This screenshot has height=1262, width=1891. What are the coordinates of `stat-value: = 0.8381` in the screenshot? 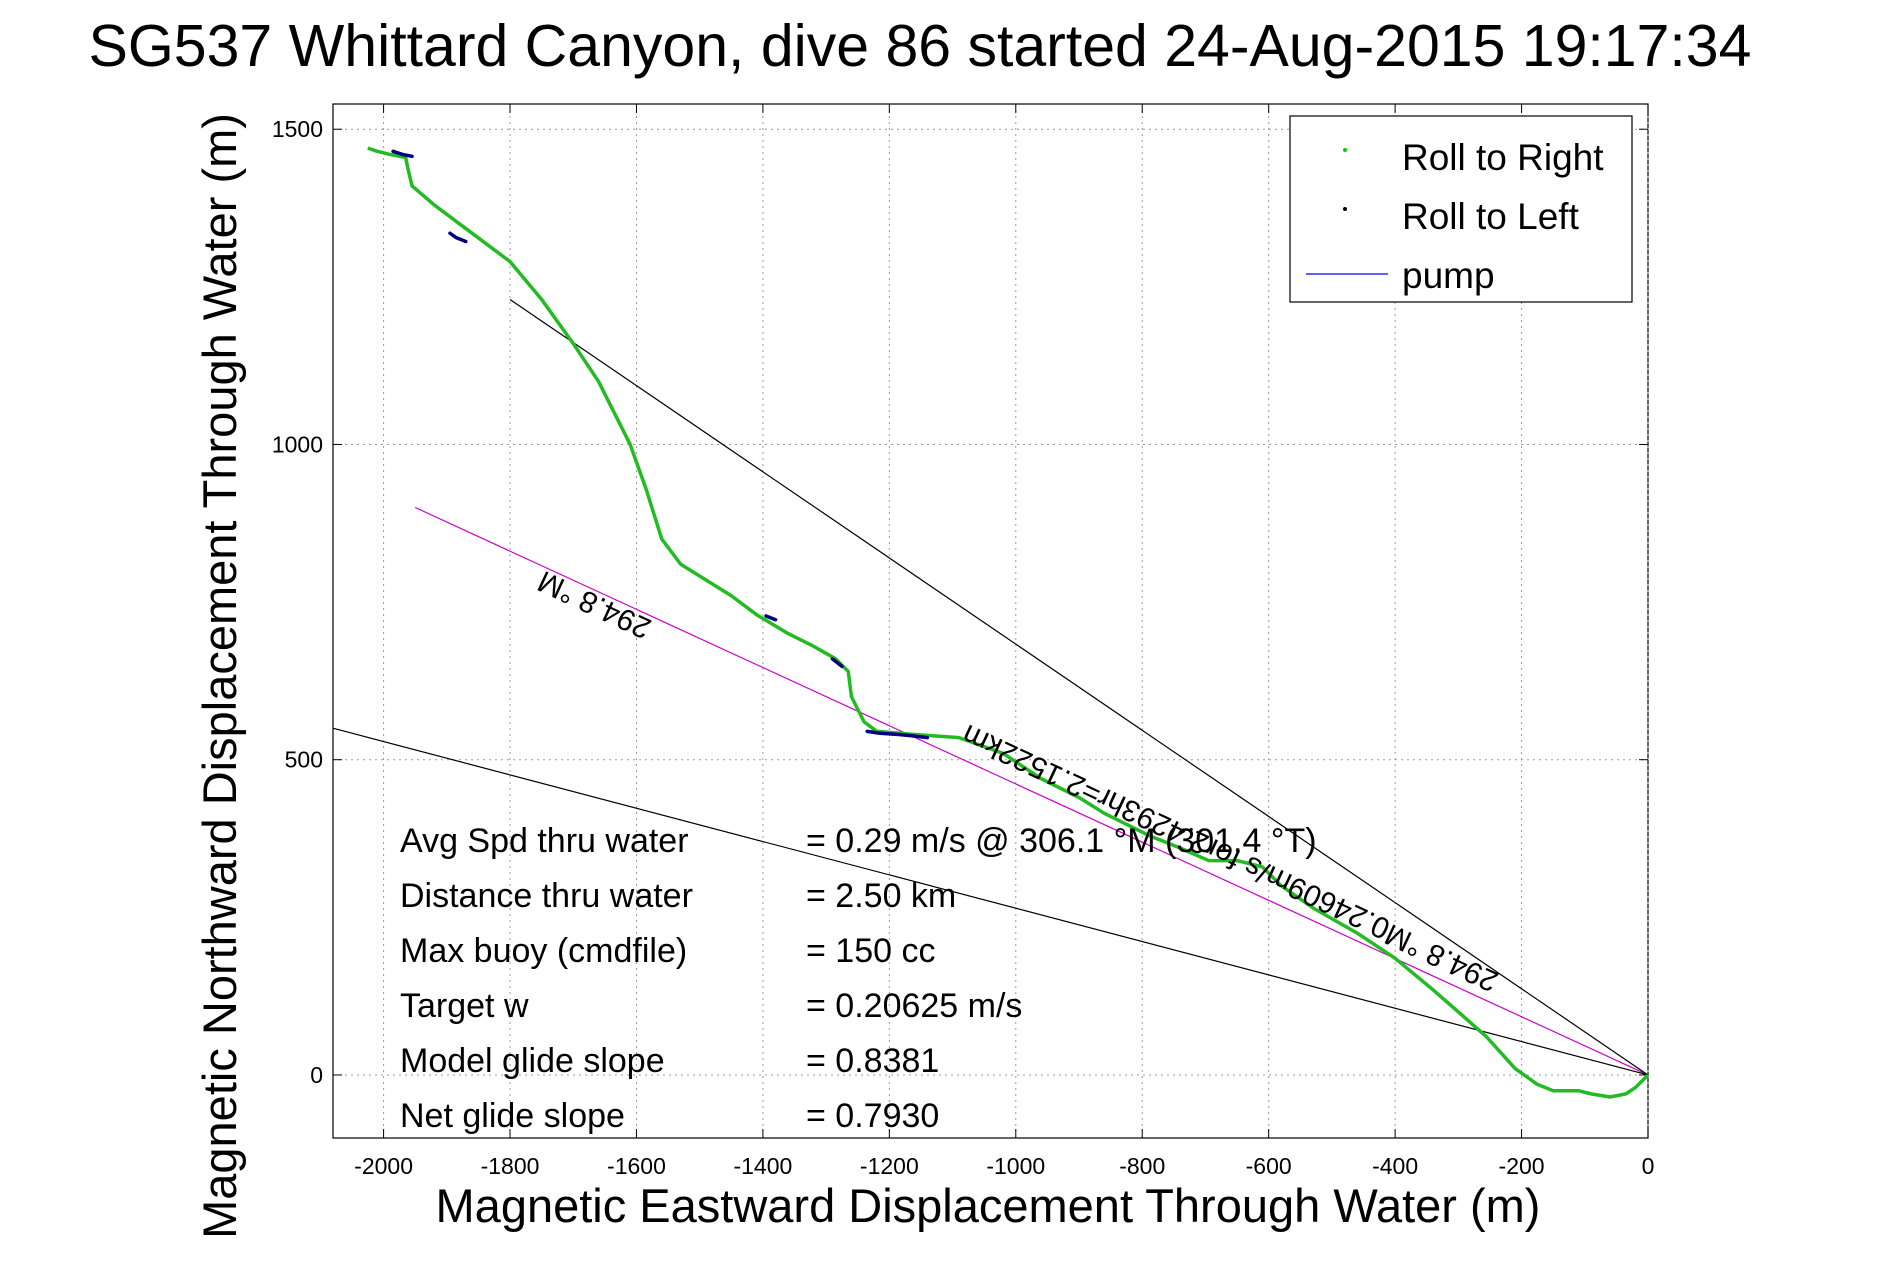 It's located at (872, 1061).